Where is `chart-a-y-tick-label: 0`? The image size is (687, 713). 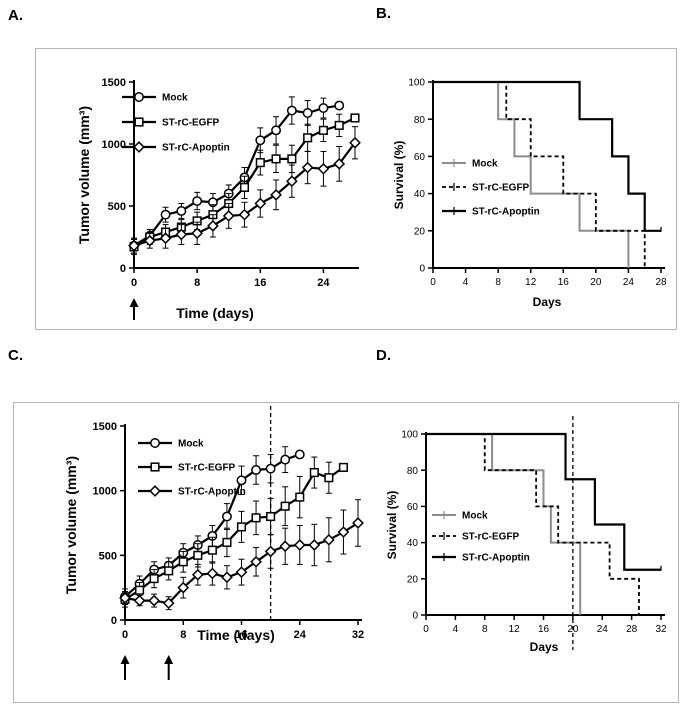 chart-a-y-tick-label: 0 is located at coordinates (123, 269).